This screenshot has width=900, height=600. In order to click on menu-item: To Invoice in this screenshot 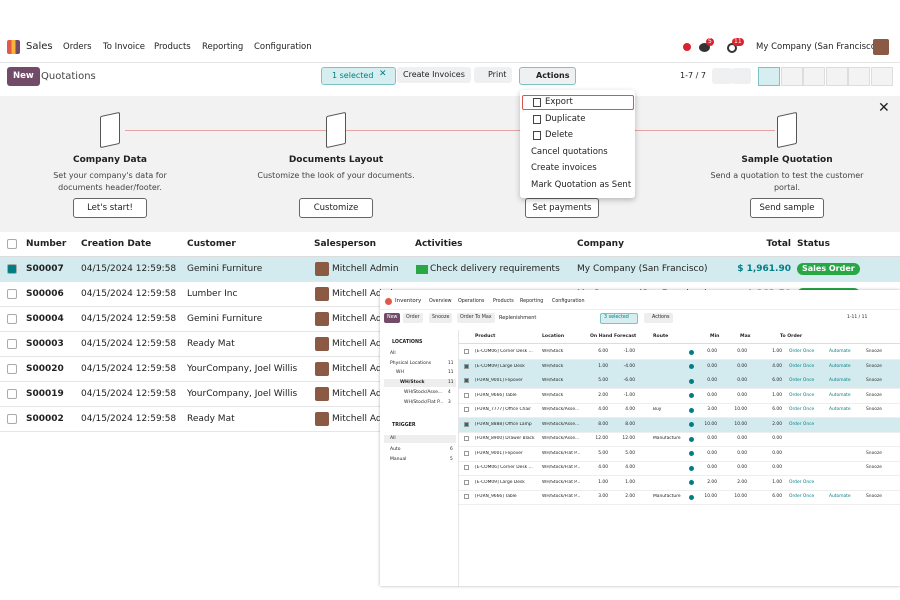, I will do `click(124, 47)`.